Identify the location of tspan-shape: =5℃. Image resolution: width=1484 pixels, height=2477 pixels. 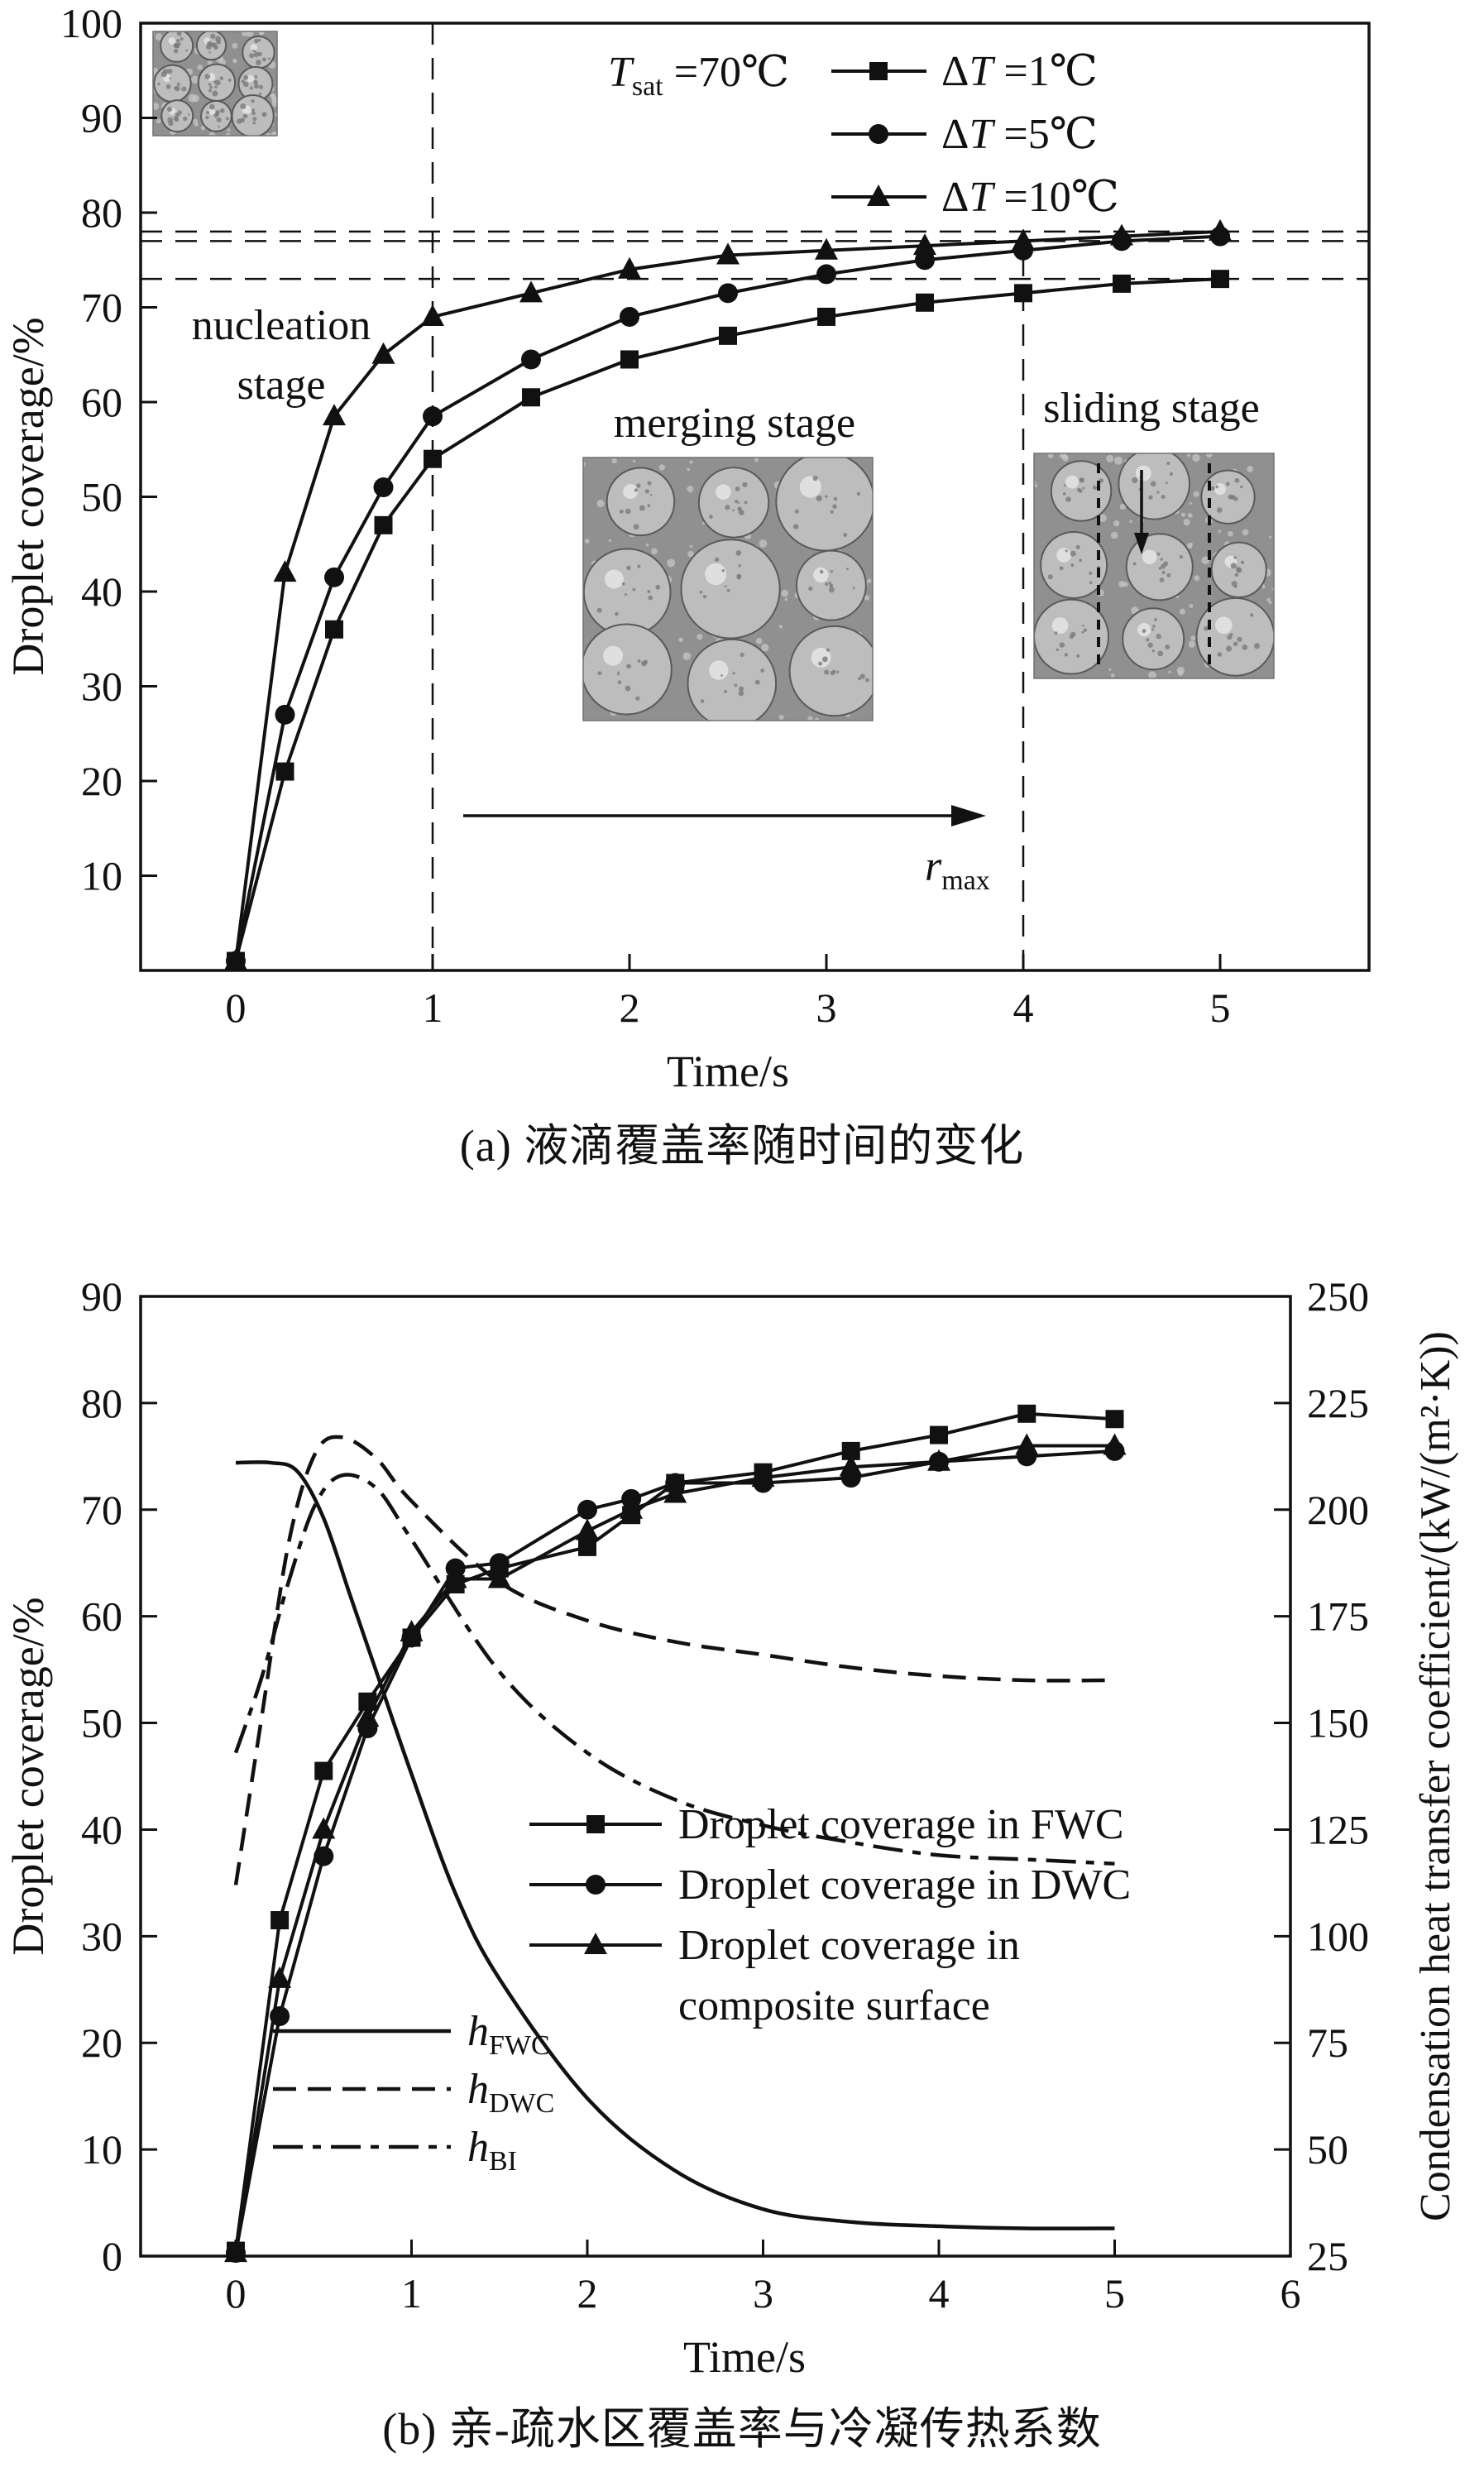
(1045, 134).